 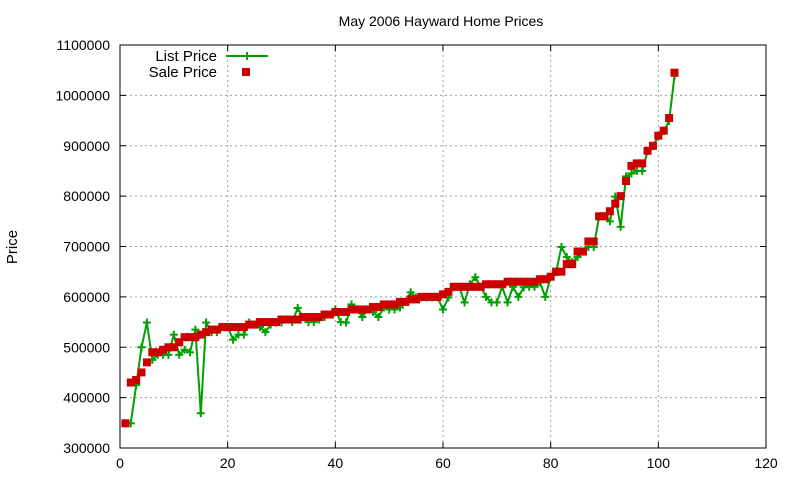 What do you see at coordinates (228, 463) in the screenshot?
I see `x-tick-label: 20` at bounding box center [228, 463].